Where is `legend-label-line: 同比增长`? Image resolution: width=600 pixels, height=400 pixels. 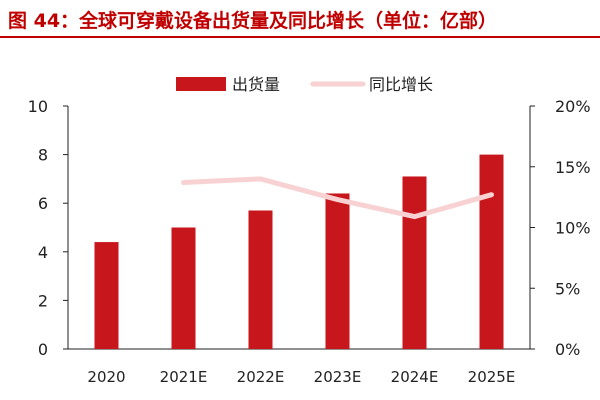
legend-label-line: 同比增长 is located at coordinates (401, 84).